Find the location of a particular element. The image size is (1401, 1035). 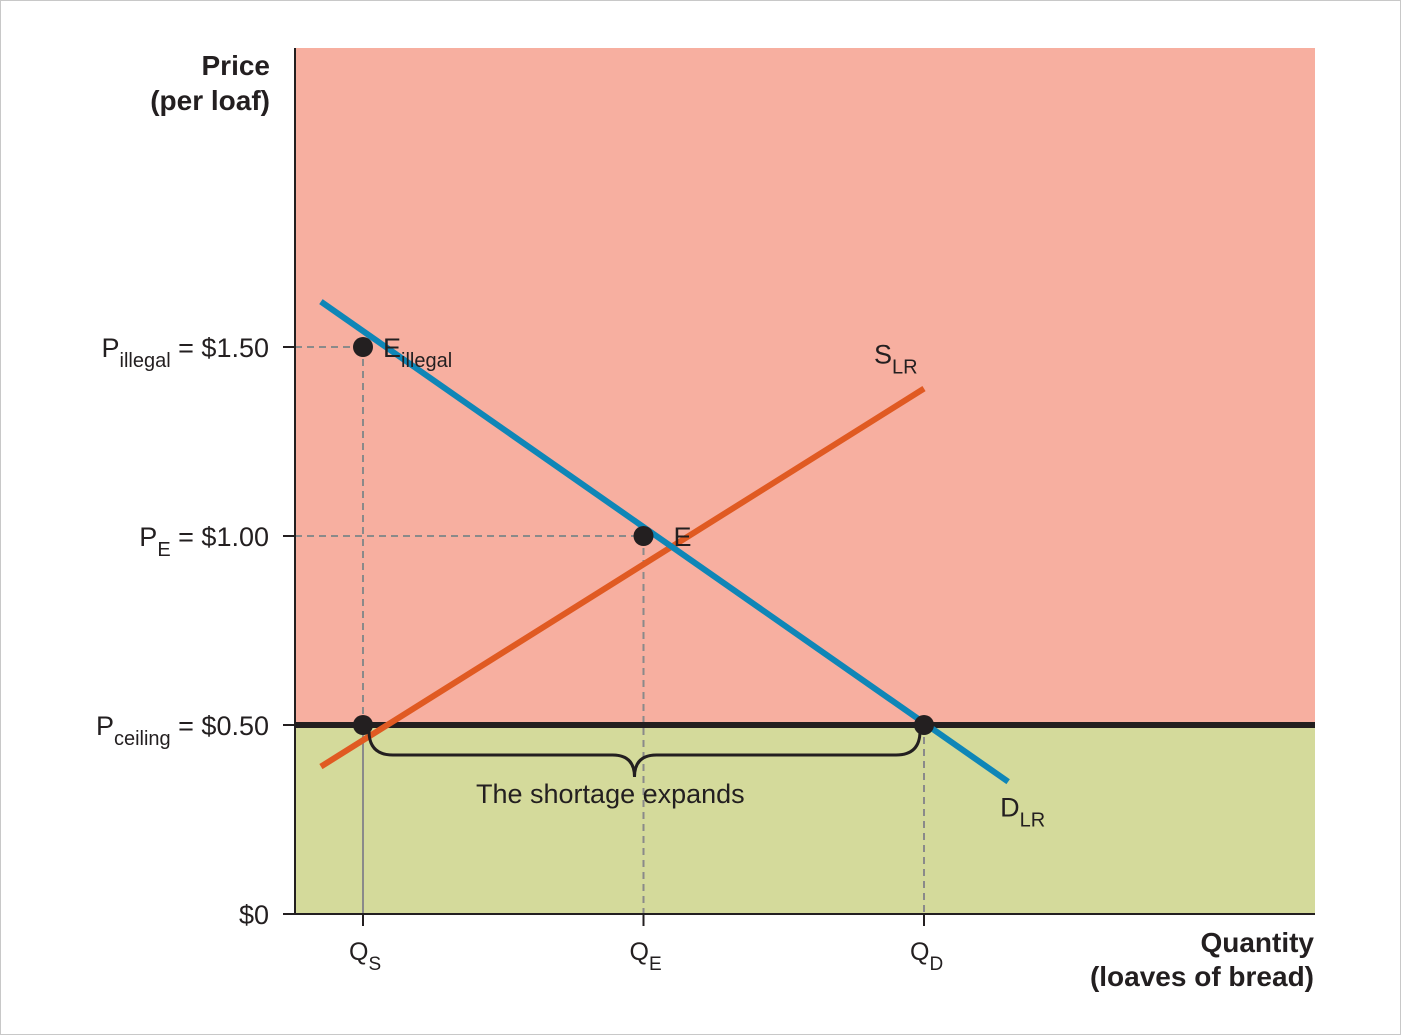

point-label-Eillegal-main: E is located at coordinates (392, 348).